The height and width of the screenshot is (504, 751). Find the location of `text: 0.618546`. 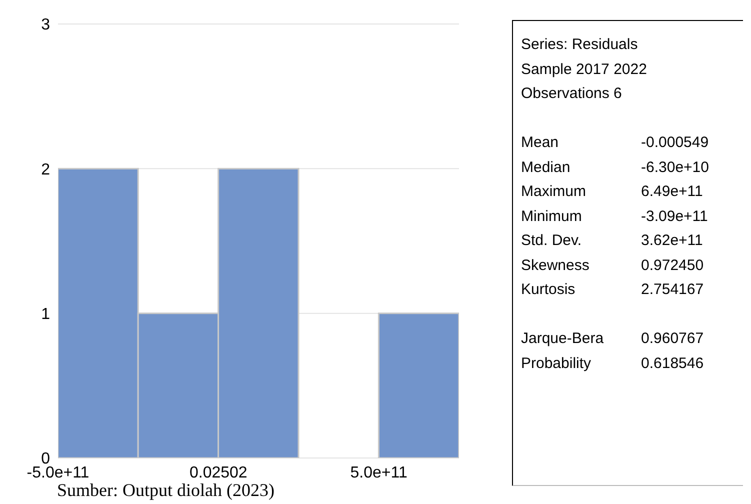

text: 0.618546 is located at coordinates (672, 364).